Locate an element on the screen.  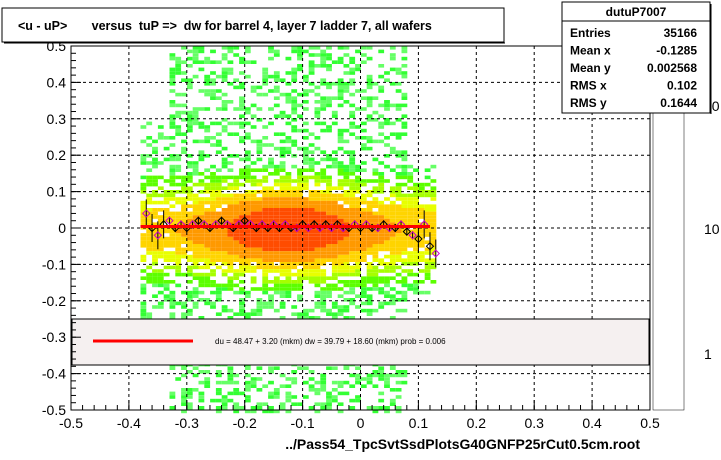
profile-point is located at coordinates (146, 213).